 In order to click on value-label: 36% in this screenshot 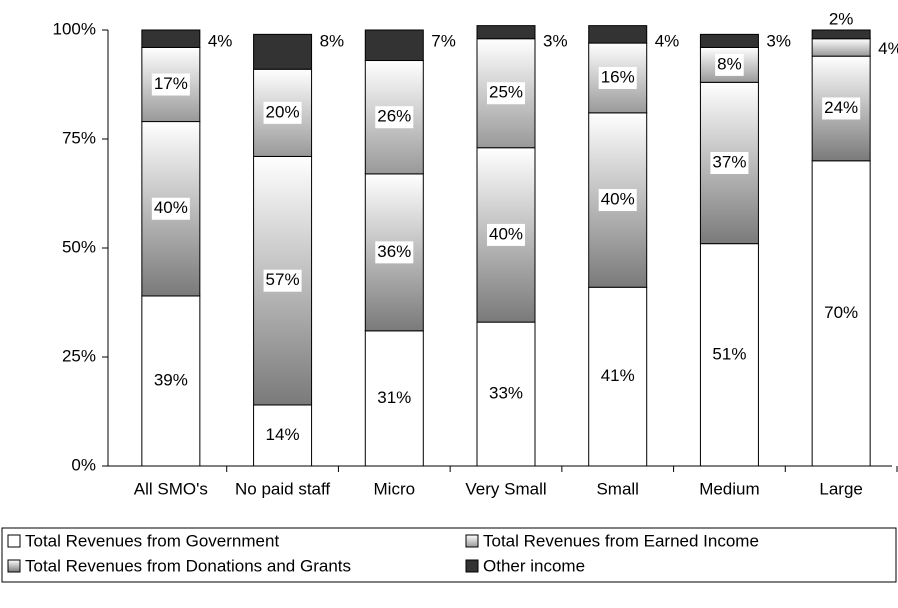, I will do `click(394, 251)`.